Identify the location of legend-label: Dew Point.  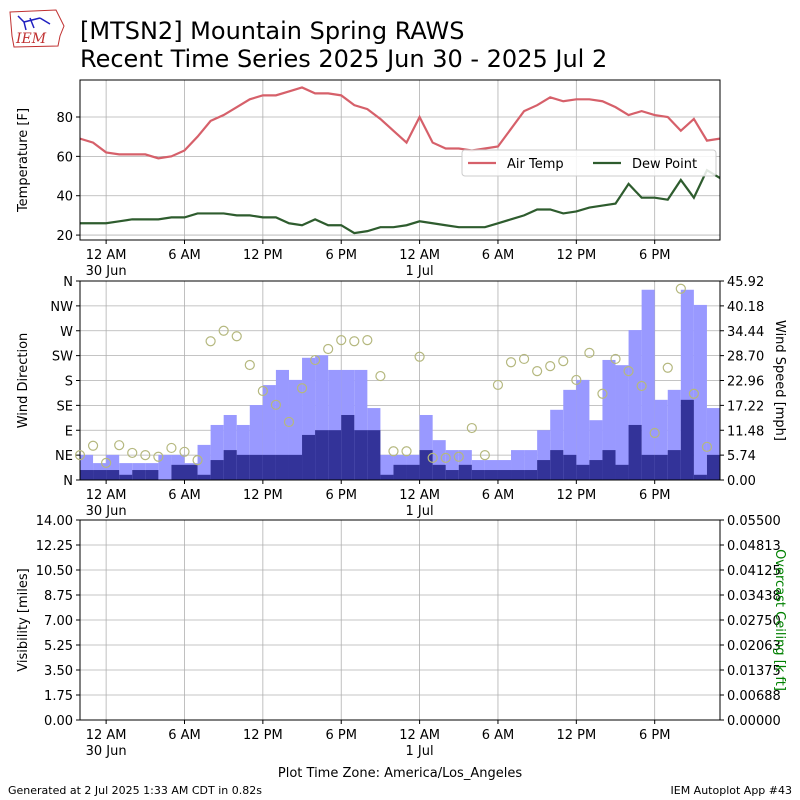
(664, 164).